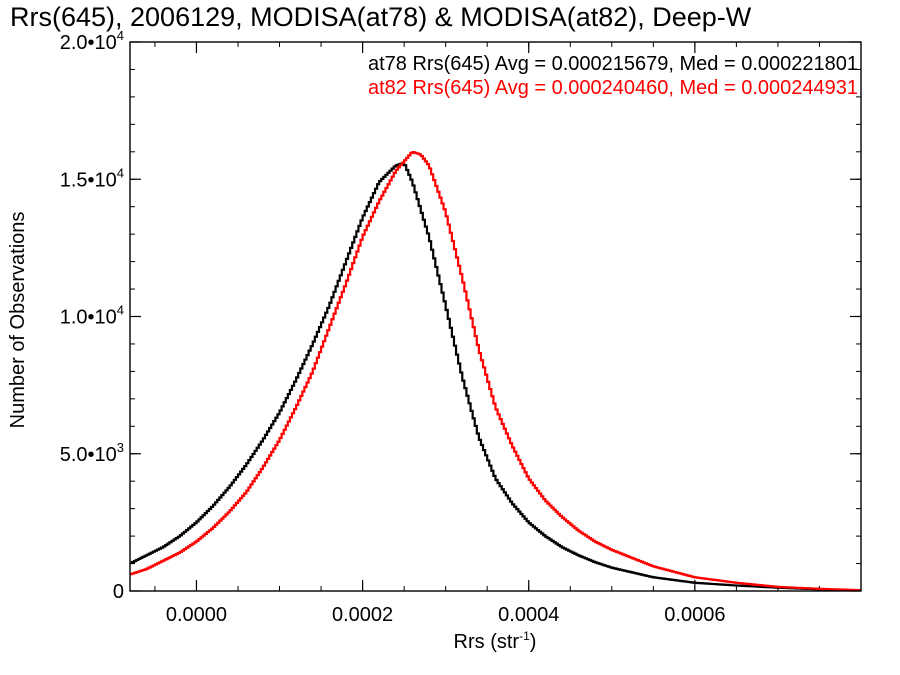 This screenshot has width=900, height=675. What do you see at coordinates (92, 453) in the screenshot?
I see `y-tick-label: 5.0•103` at bounding box center [92, 453].